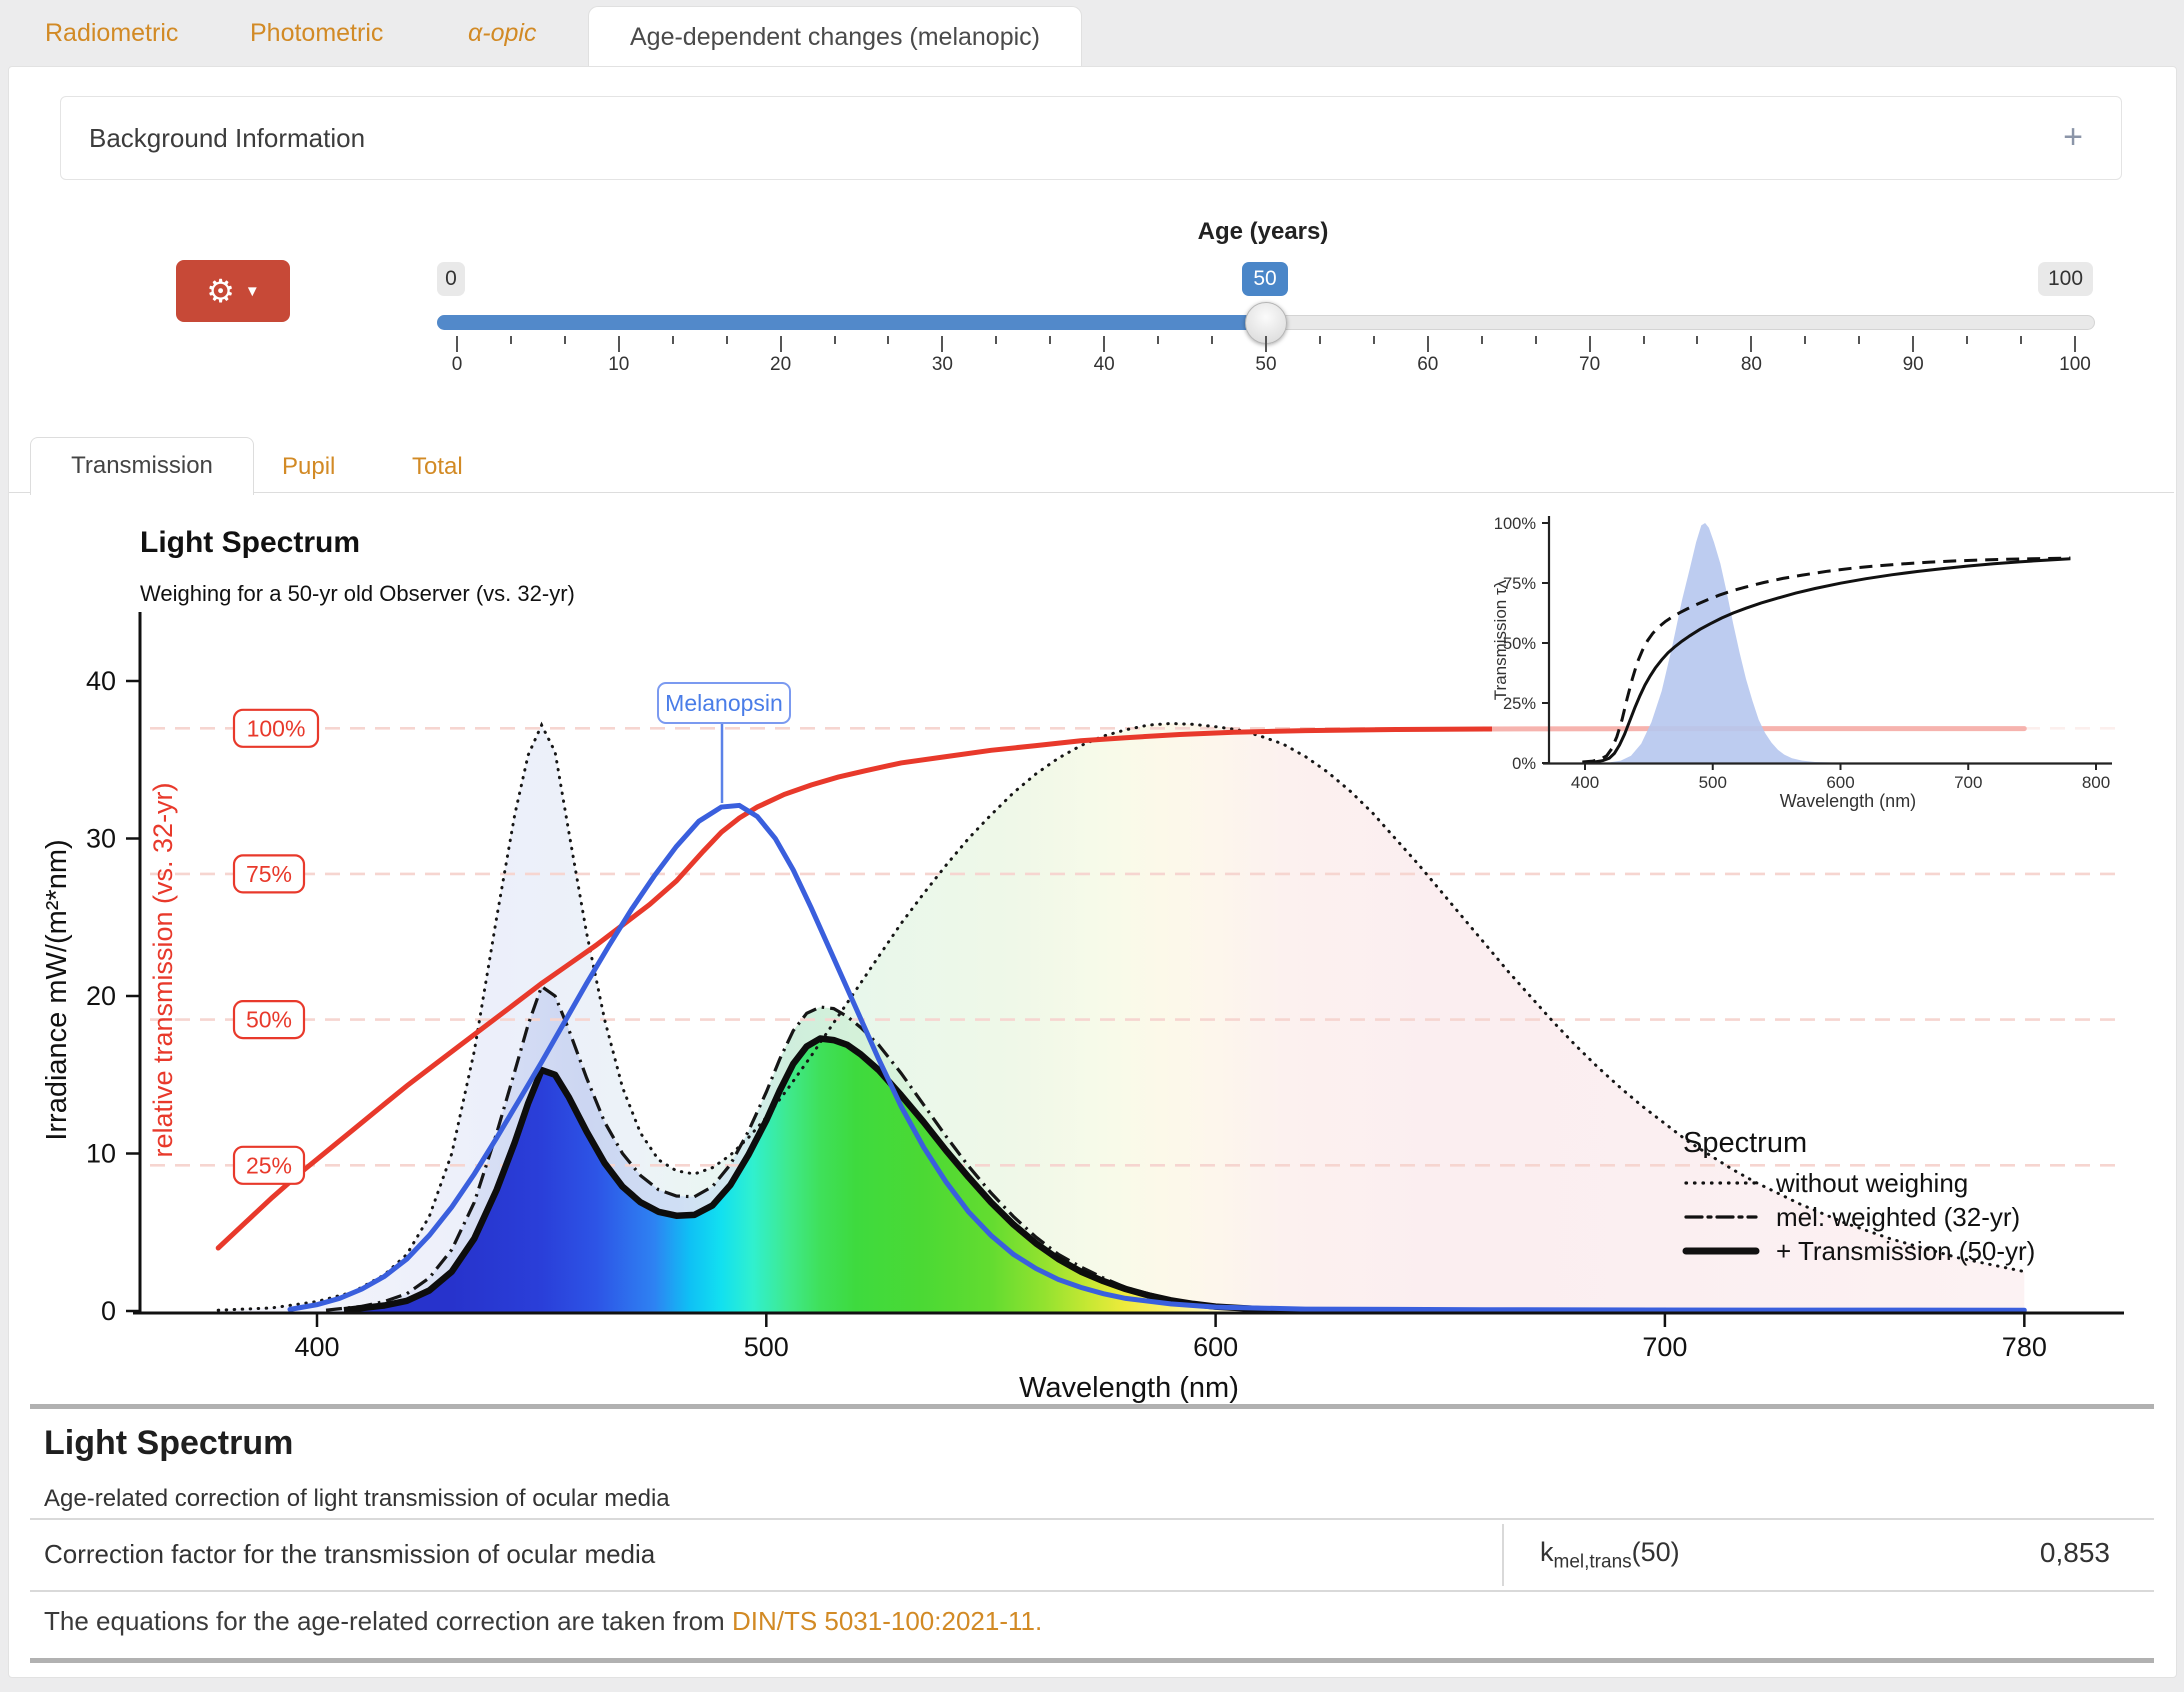  What do you see at coordinates (457, 364) in the screenshot?
I see `age-slider-tick-label: 0` at bounding box center [457, 364].